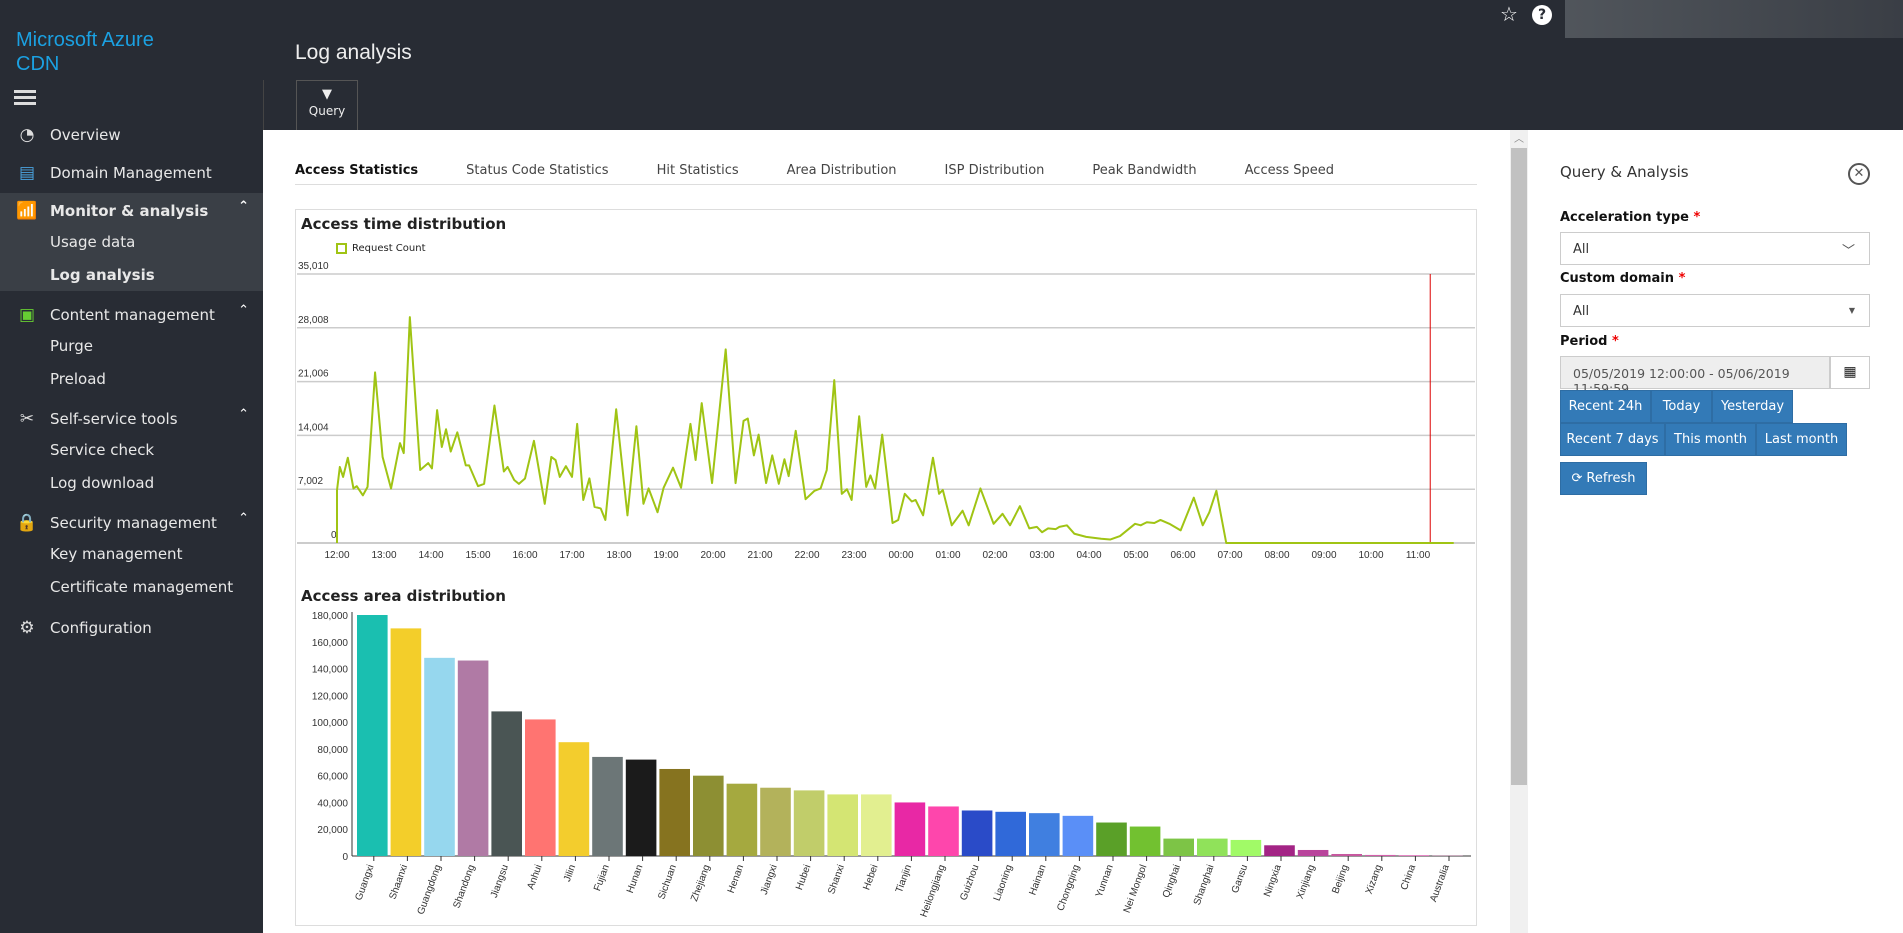 This screenshot has width=1903, height=933. I want to click on bar-hainan, so click(1044, 834).